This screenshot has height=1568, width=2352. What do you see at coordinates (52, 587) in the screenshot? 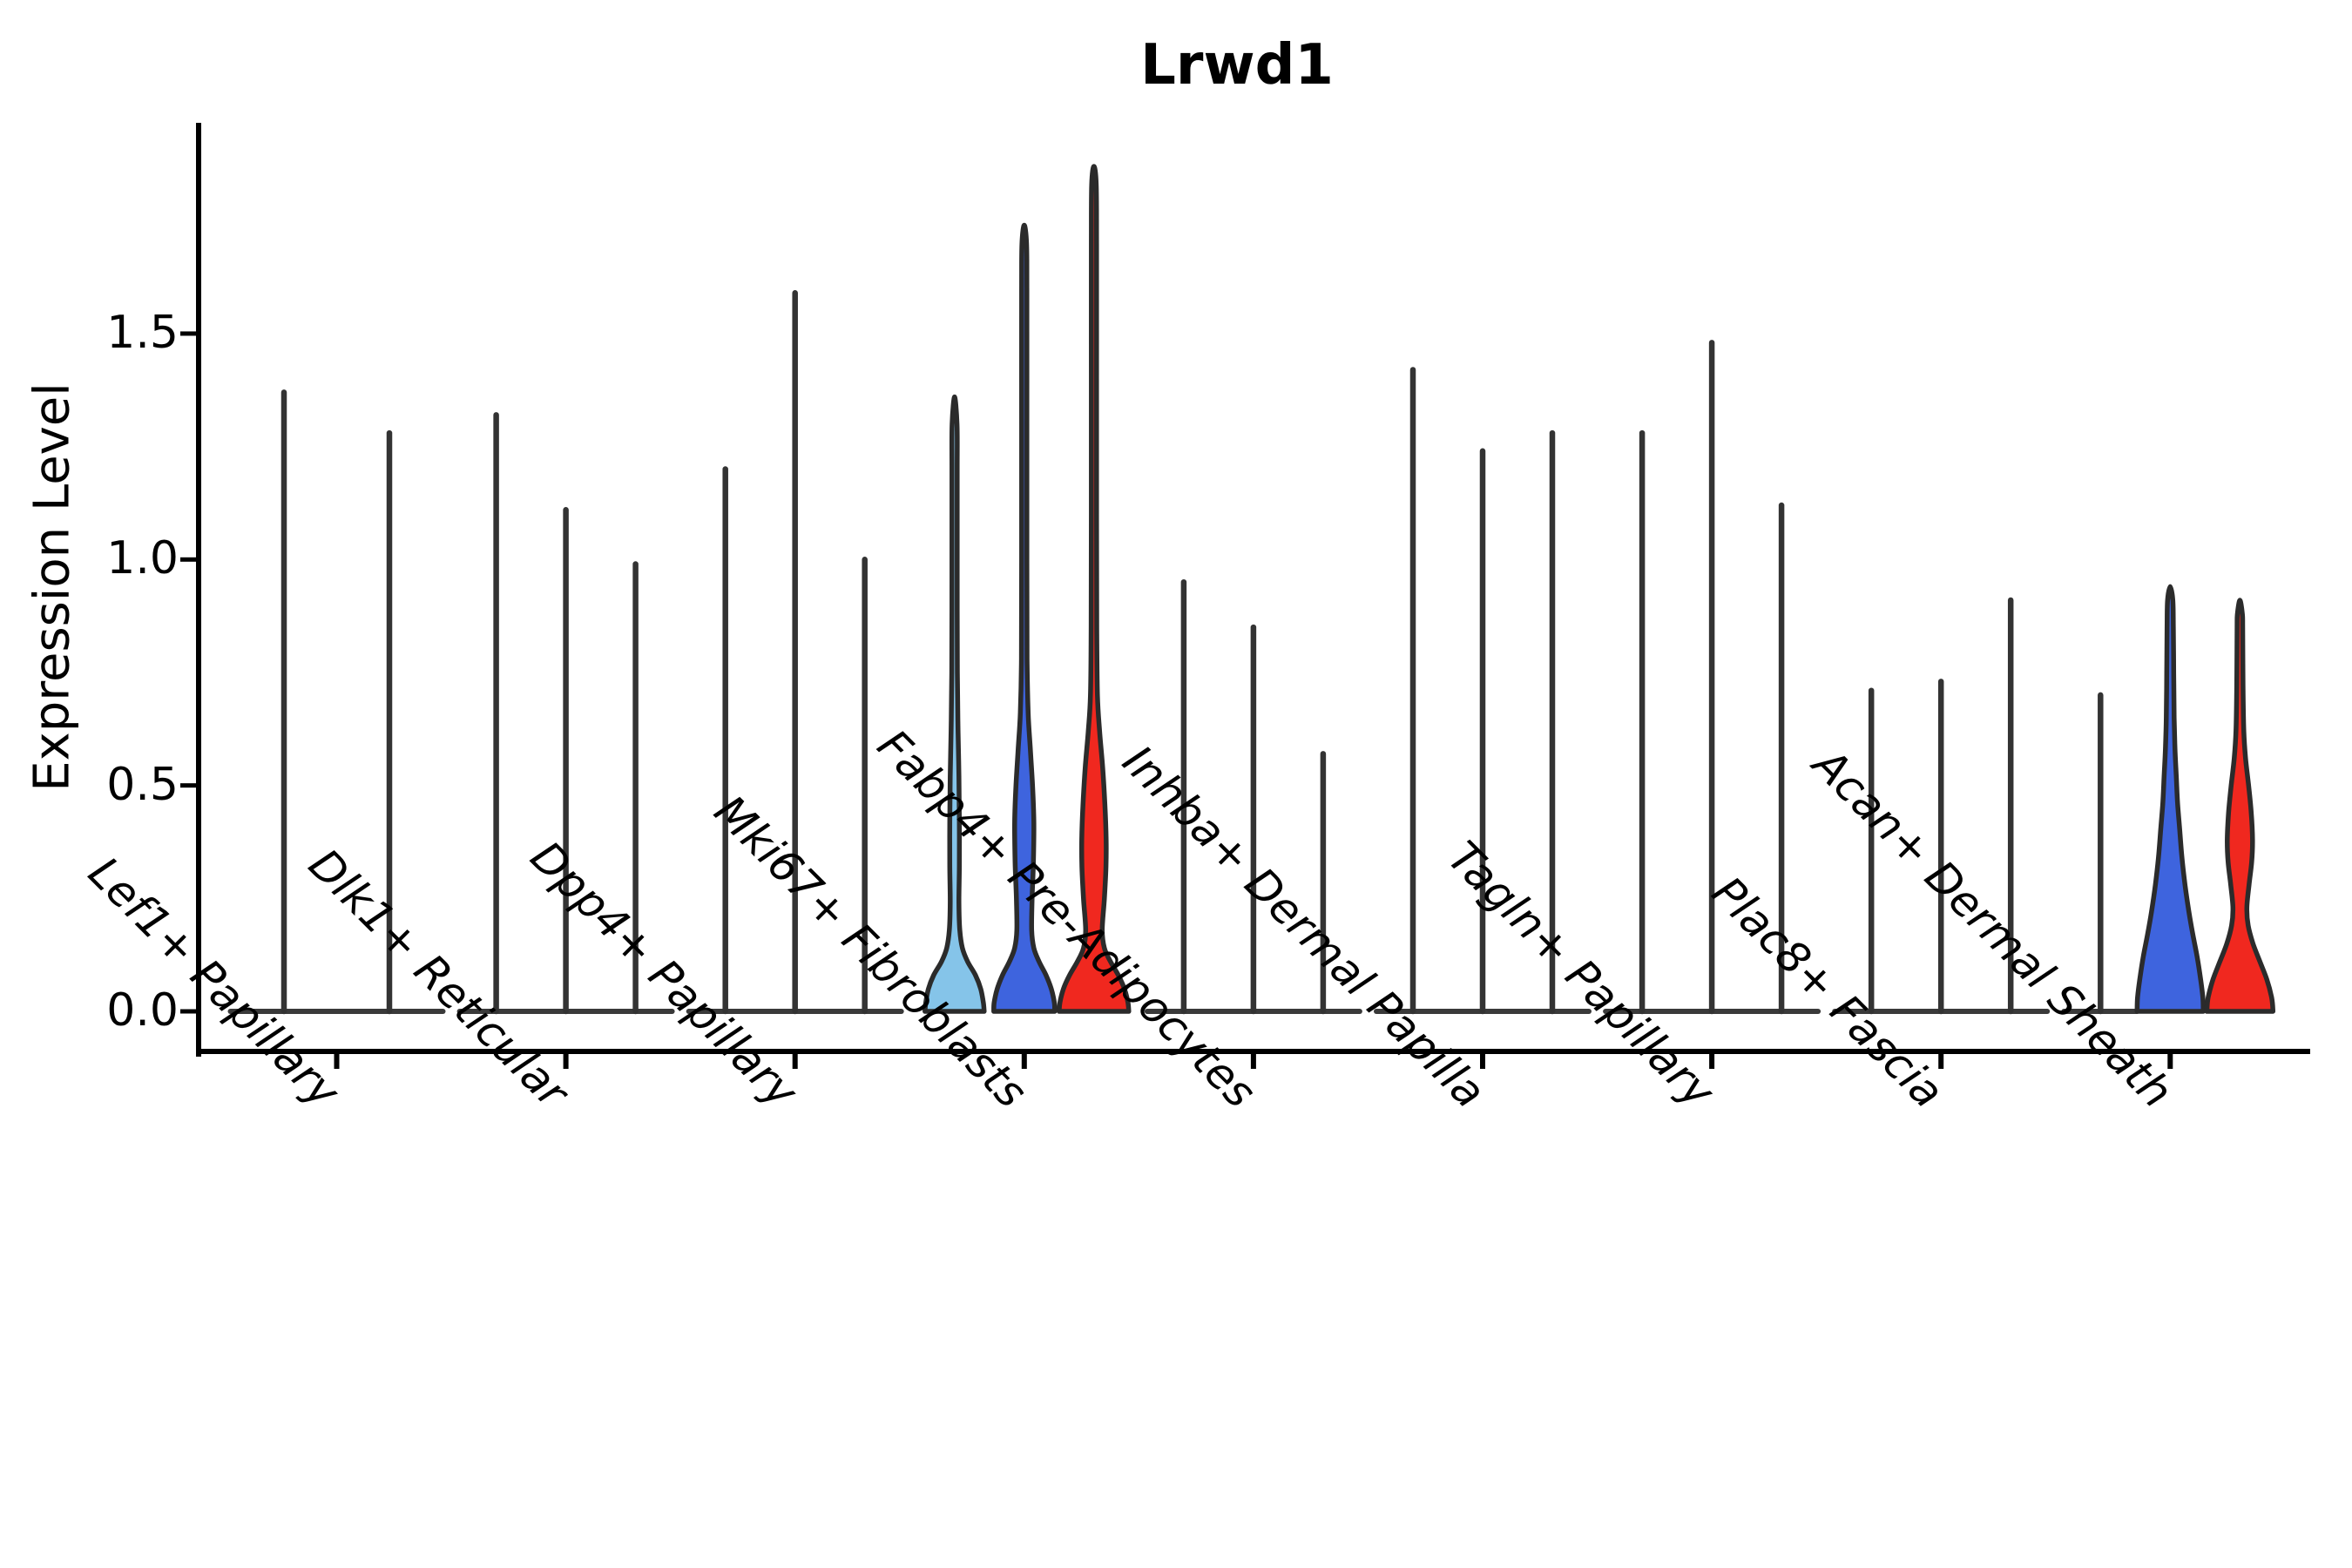
I see `y-axis-label: Expression Level` at bounding box center [52, 587].